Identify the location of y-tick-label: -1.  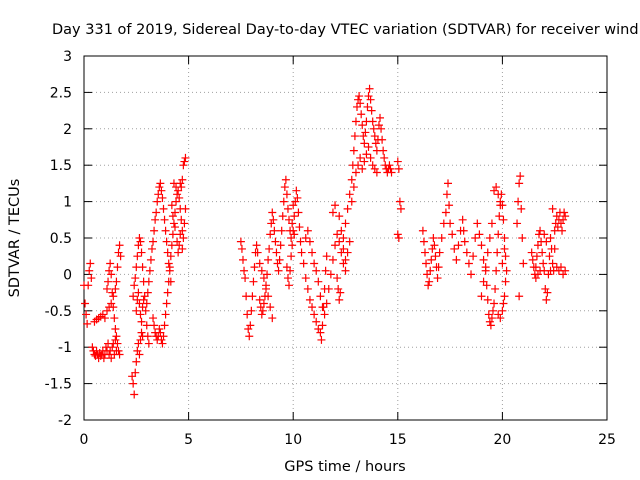
(65, 348).